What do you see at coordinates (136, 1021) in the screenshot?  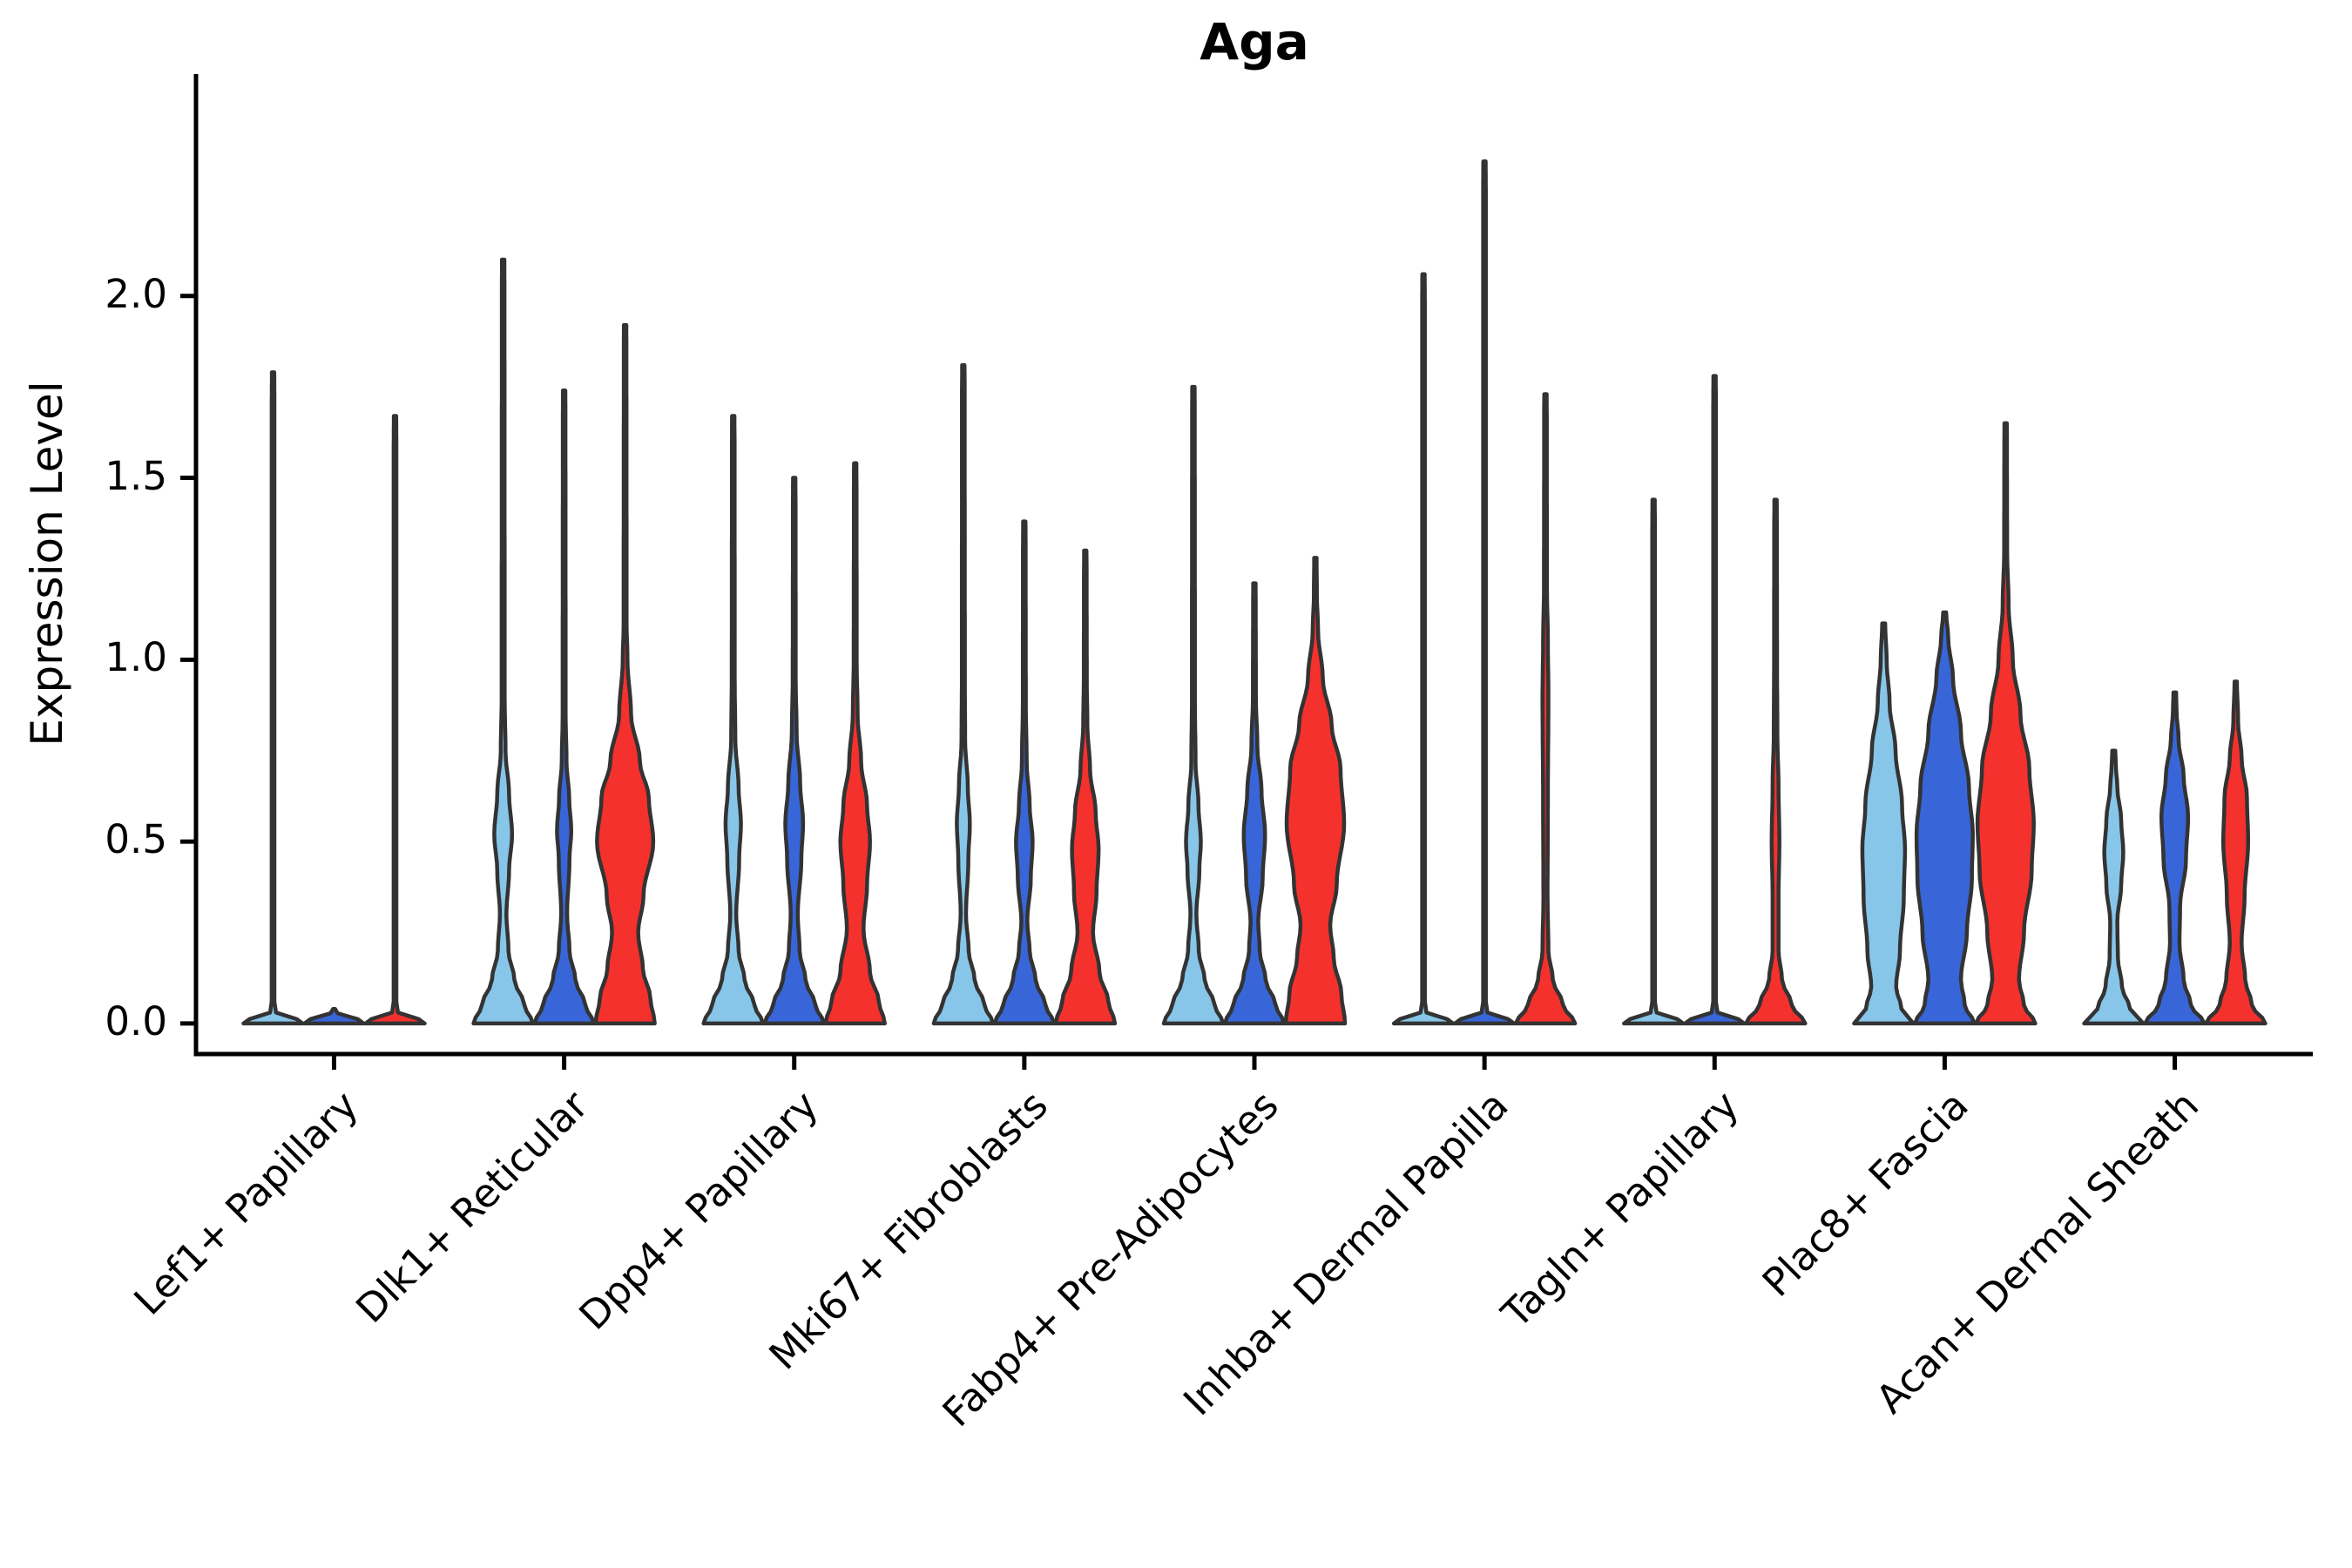 I see `y-tick-label: 0.0` at bounding box center [136, 1021].